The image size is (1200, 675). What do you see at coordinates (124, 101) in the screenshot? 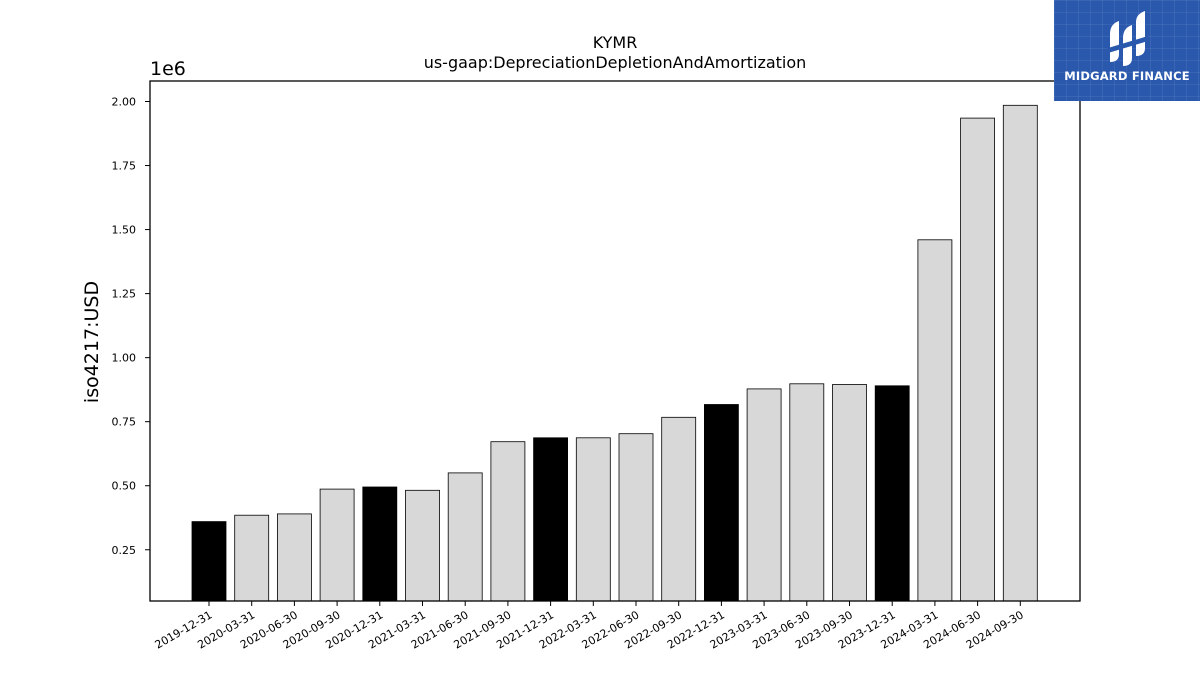
I see `y-tick-label: 2.00` at bounding box center [124, 101].